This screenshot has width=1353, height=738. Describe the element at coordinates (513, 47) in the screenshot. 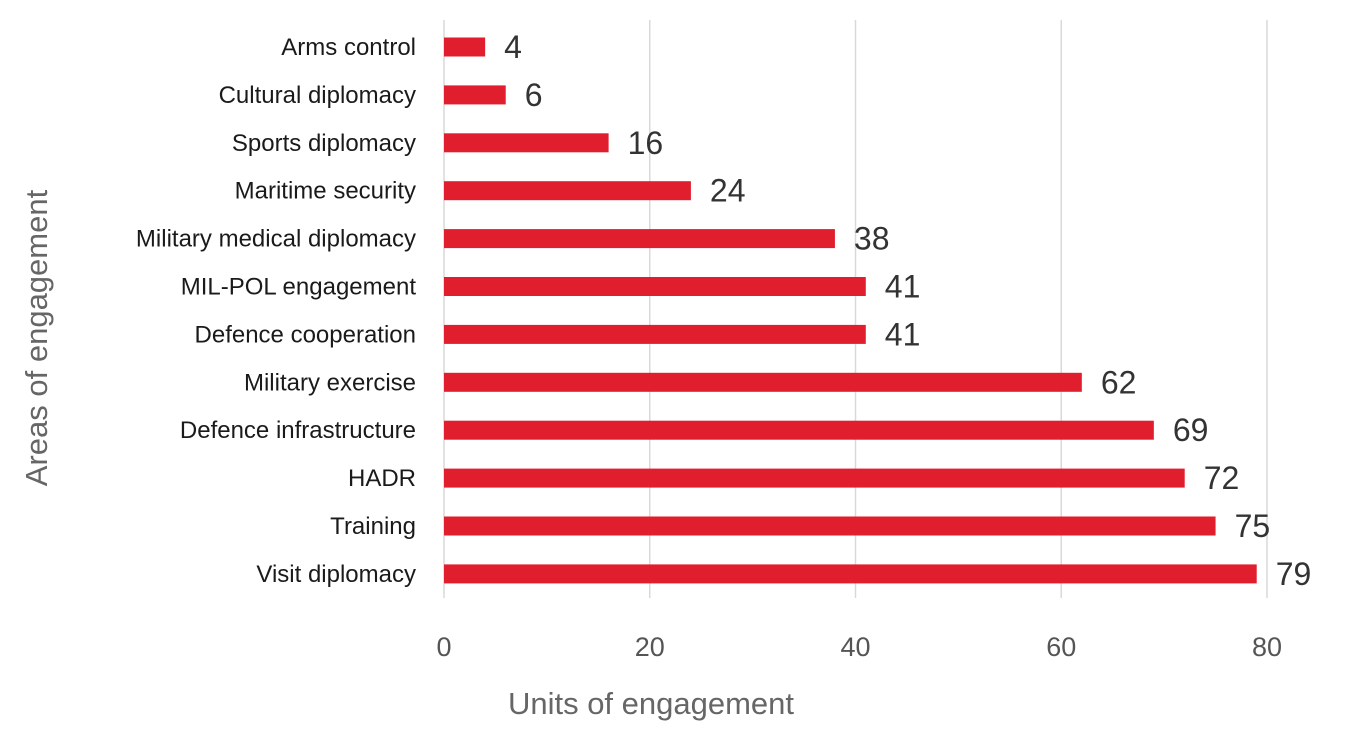

I see `data-label: 4` at that location.